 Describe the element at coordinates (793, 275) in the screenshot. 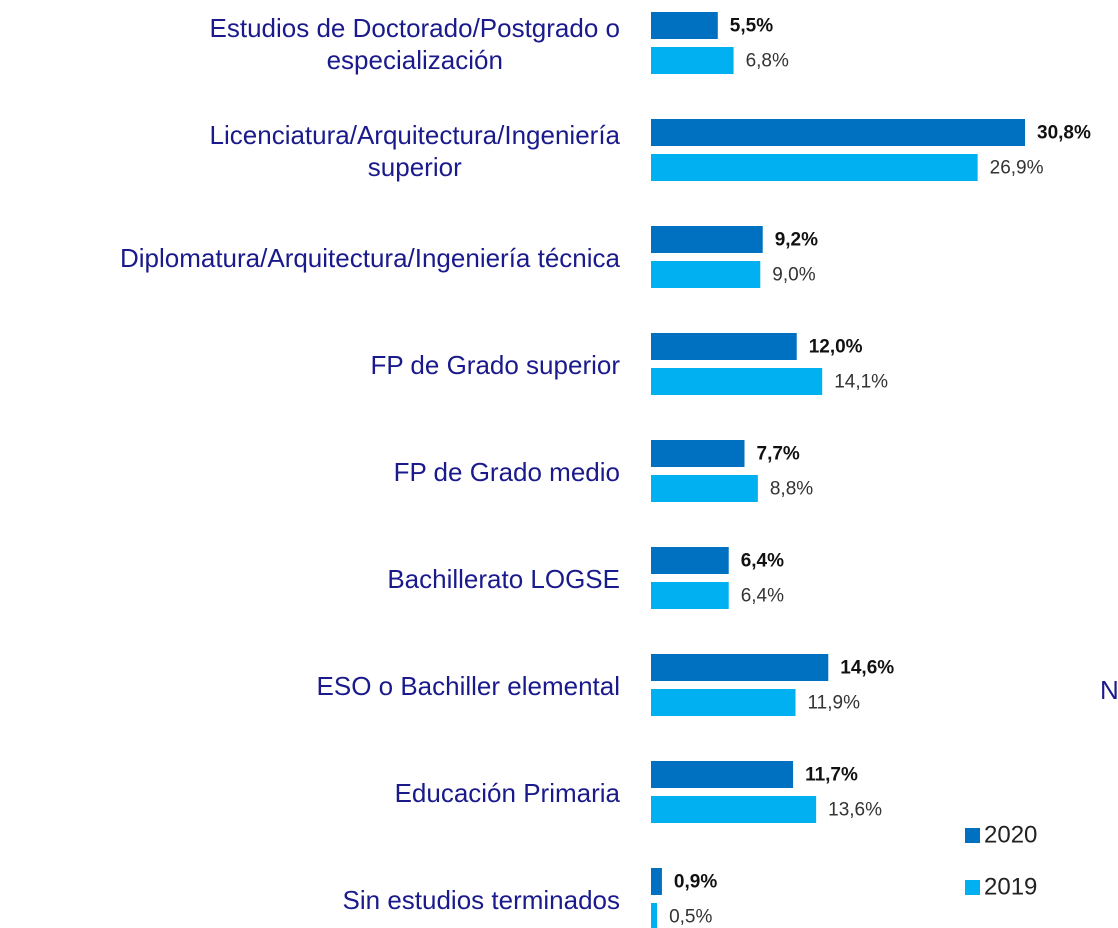

I see `value-label: 9,0%` at that location.